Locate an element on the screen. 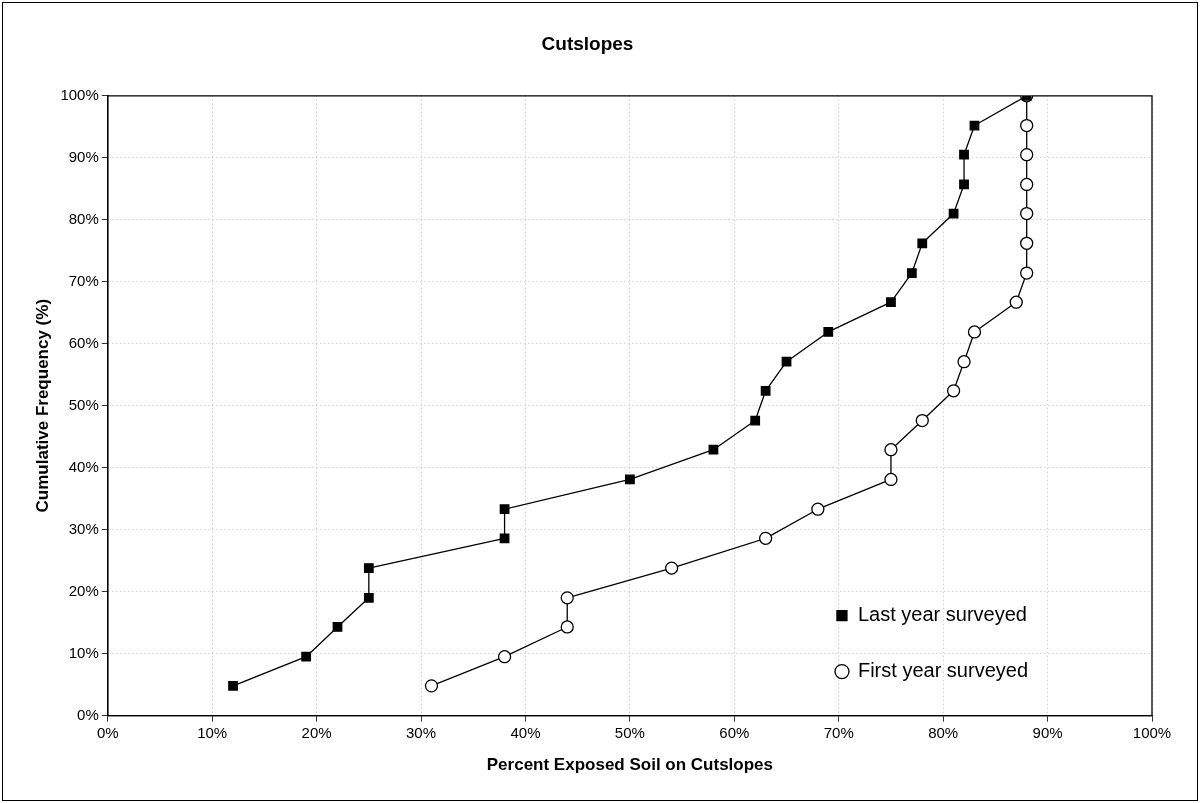 The image size is (1200, 803). x-tick-label: 60% is located at coordinates (734, 732).